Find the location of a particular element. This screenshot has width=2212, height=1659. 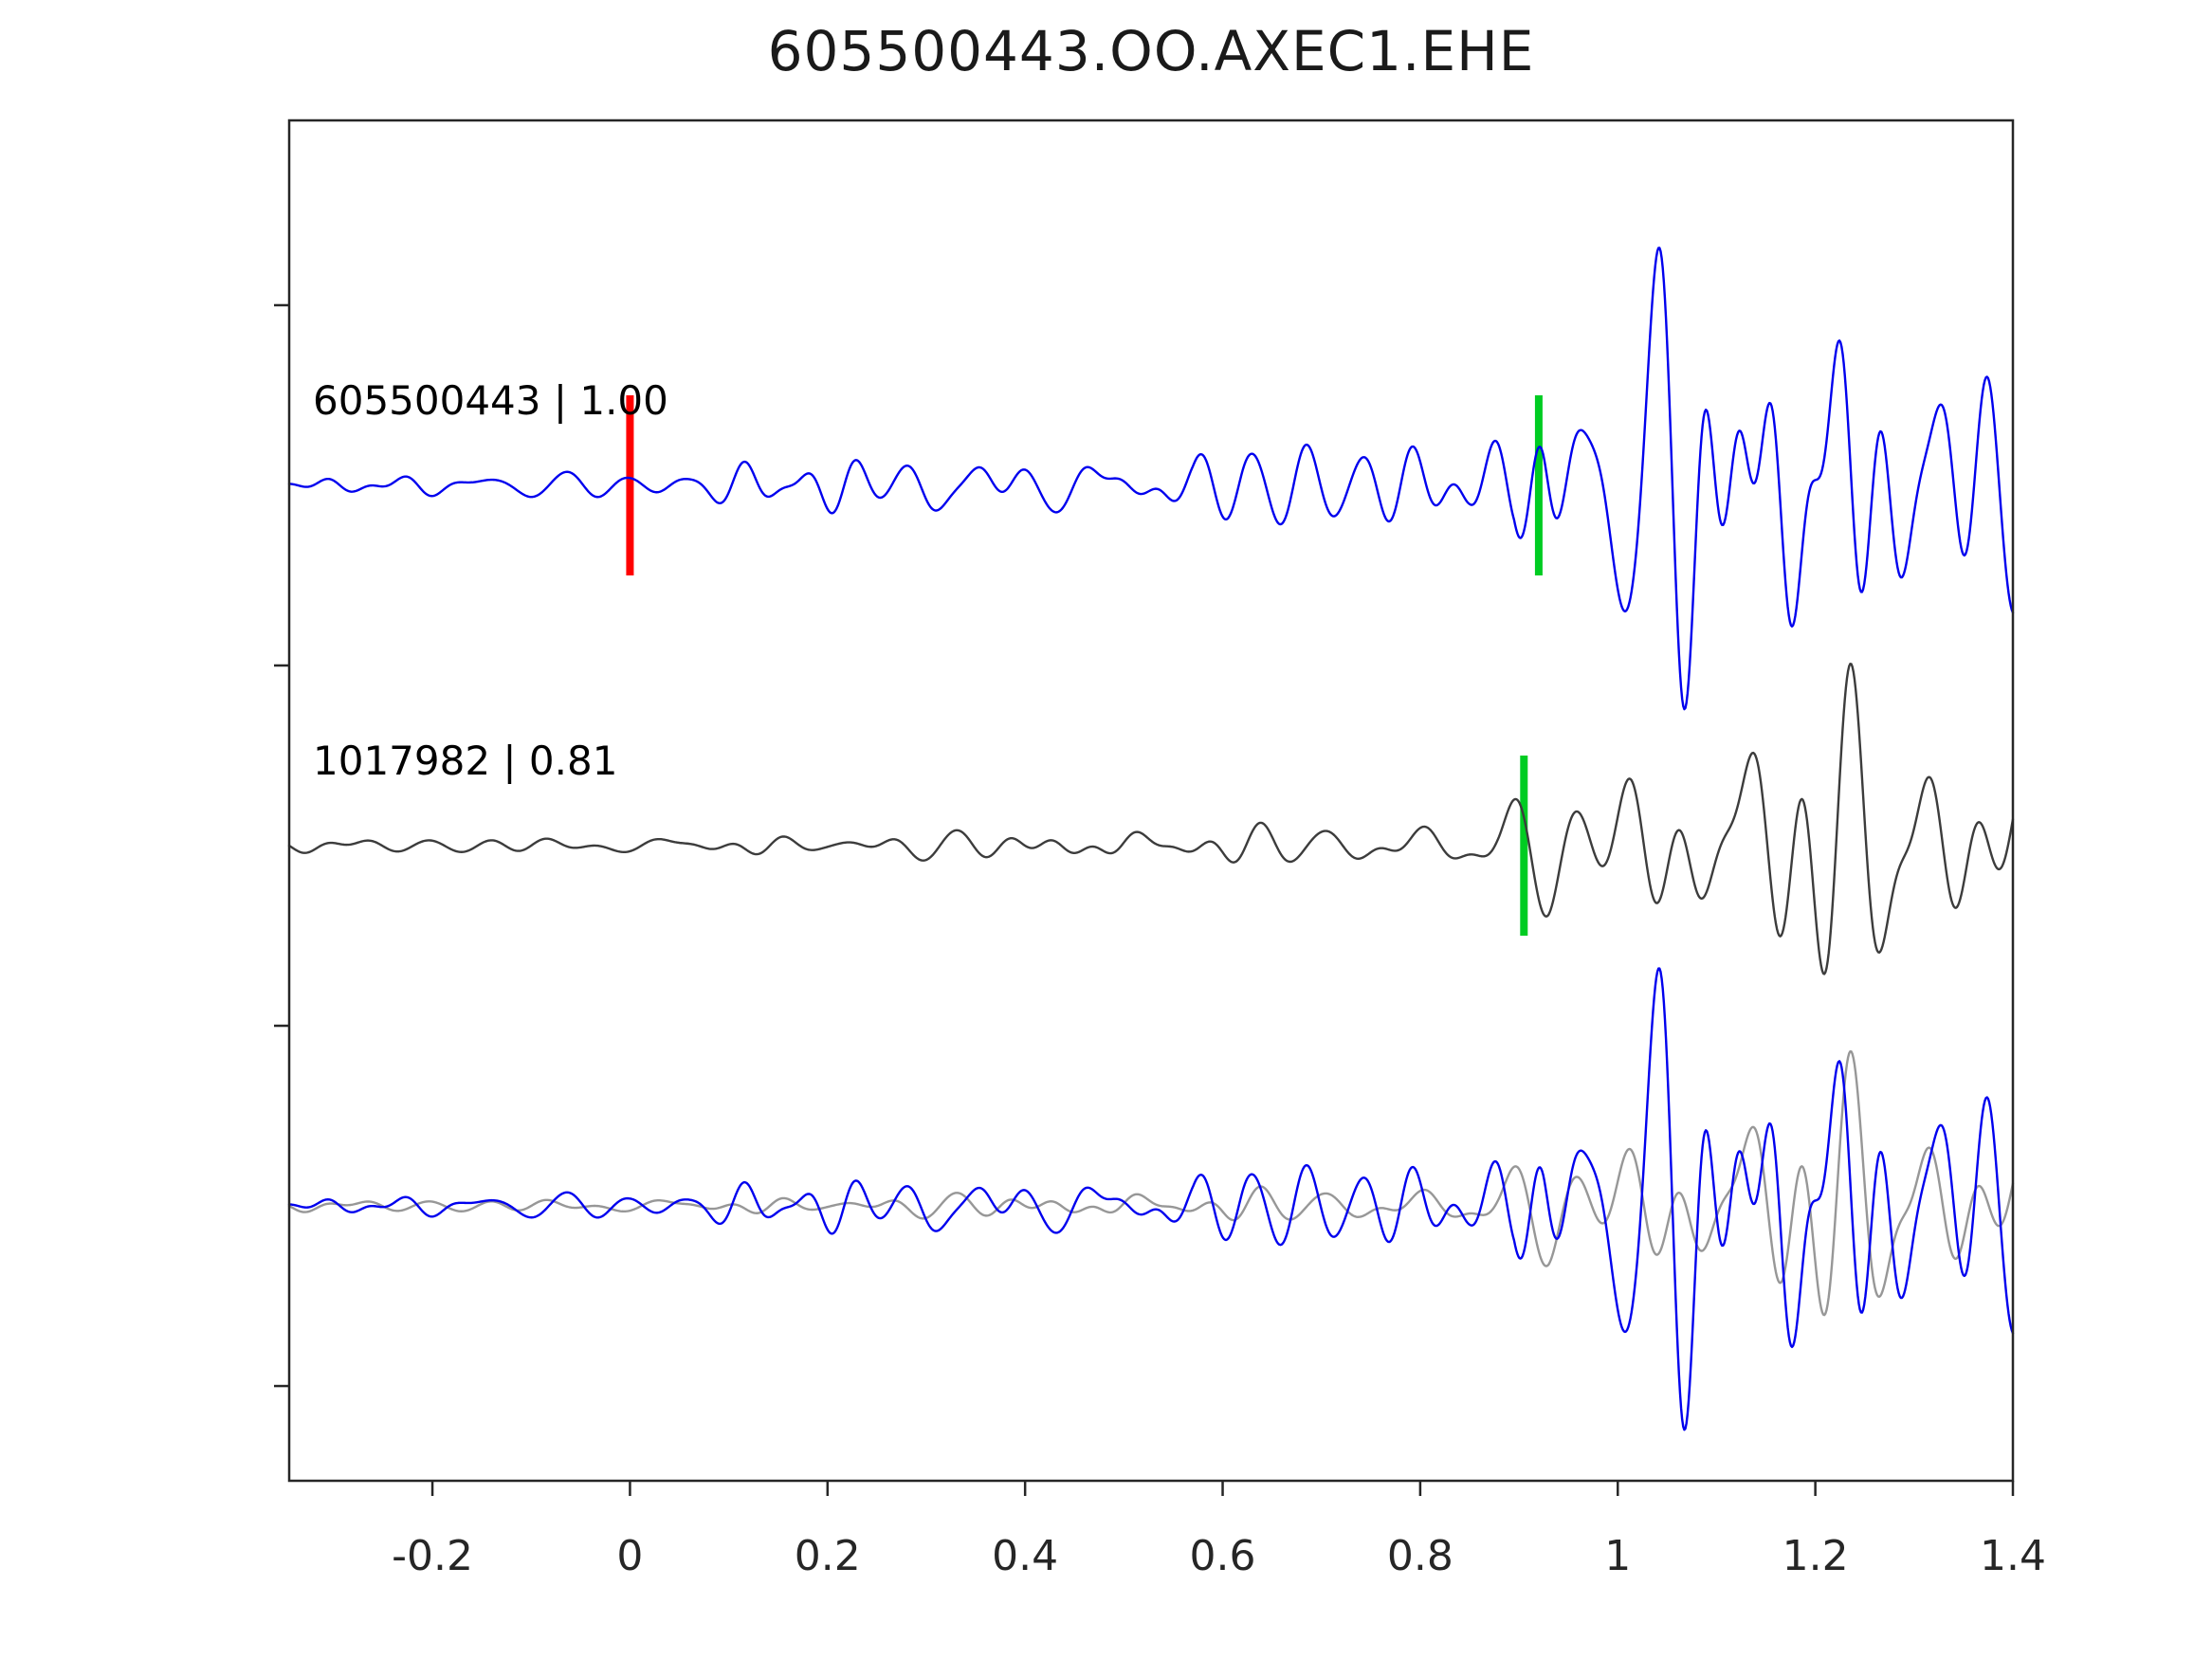

x-tick-label: 0.2 is located at coordinates (828, 1556).